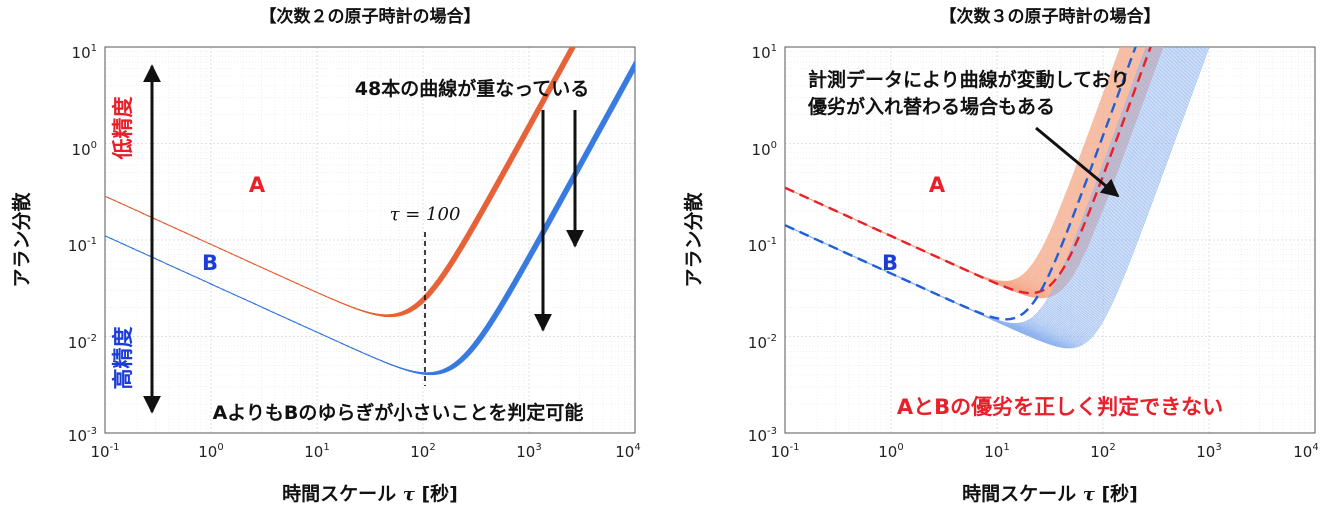 Image resolution: width=1332 pixels, height=510 pixels. What do you see at coordinates (627, 451) in the screenshot?
I see `left-xtick-5: 10⁴` at bounding box center [627, 451].